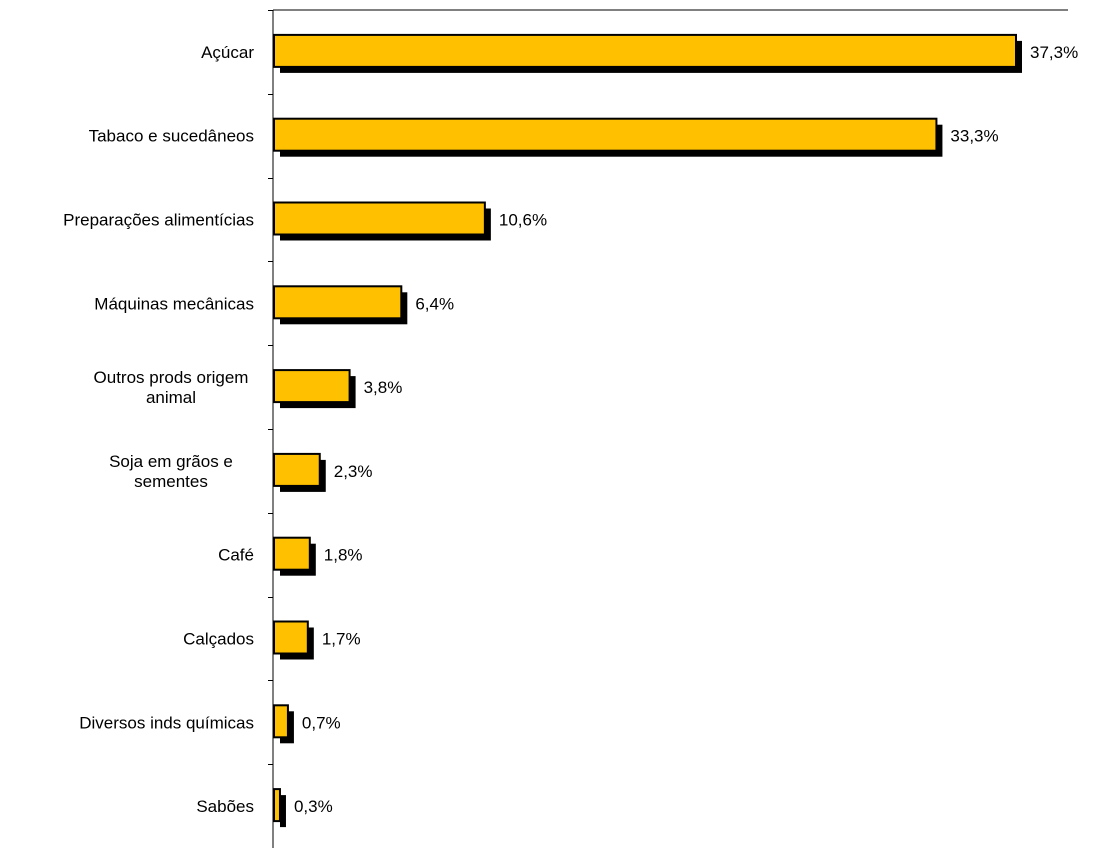 This screenshot has height=848, width=1097. What do you see at coordinates (171, 481) in the screenshot?
I see `category-label: sementes` at bounding box center [171, 481].